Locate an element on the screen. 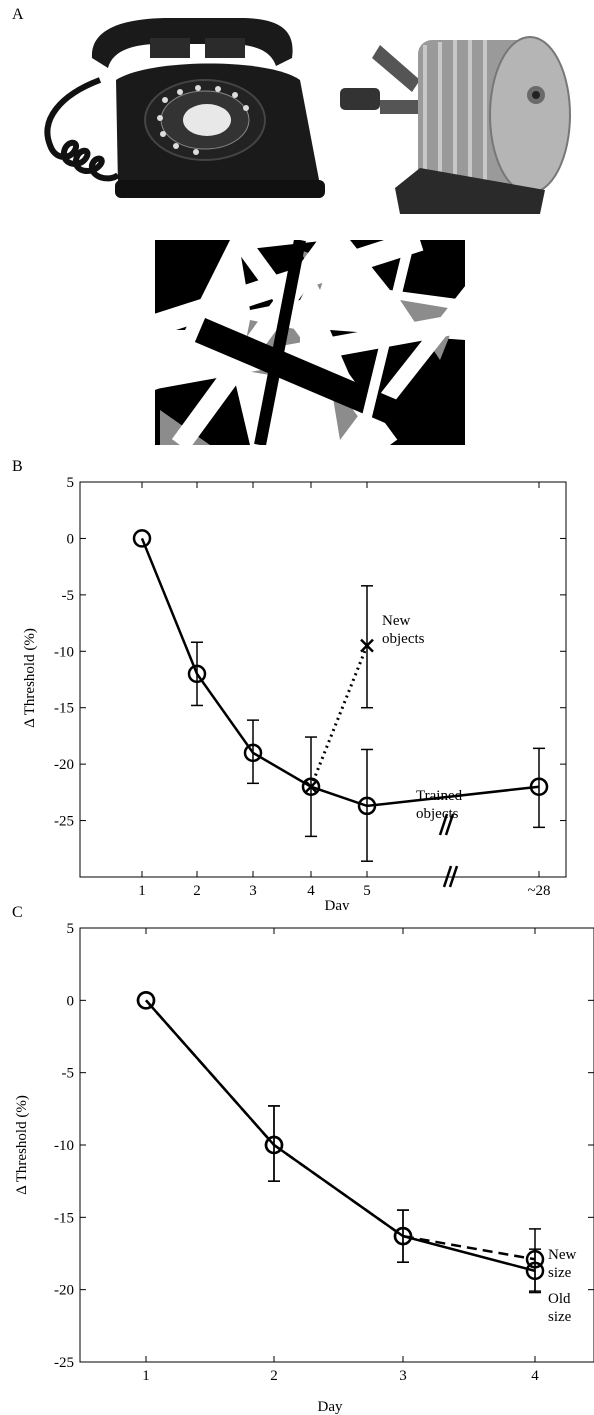 This screenshot has height=1415, width=594. label-word: Old is located at coordinates (559, 1299).